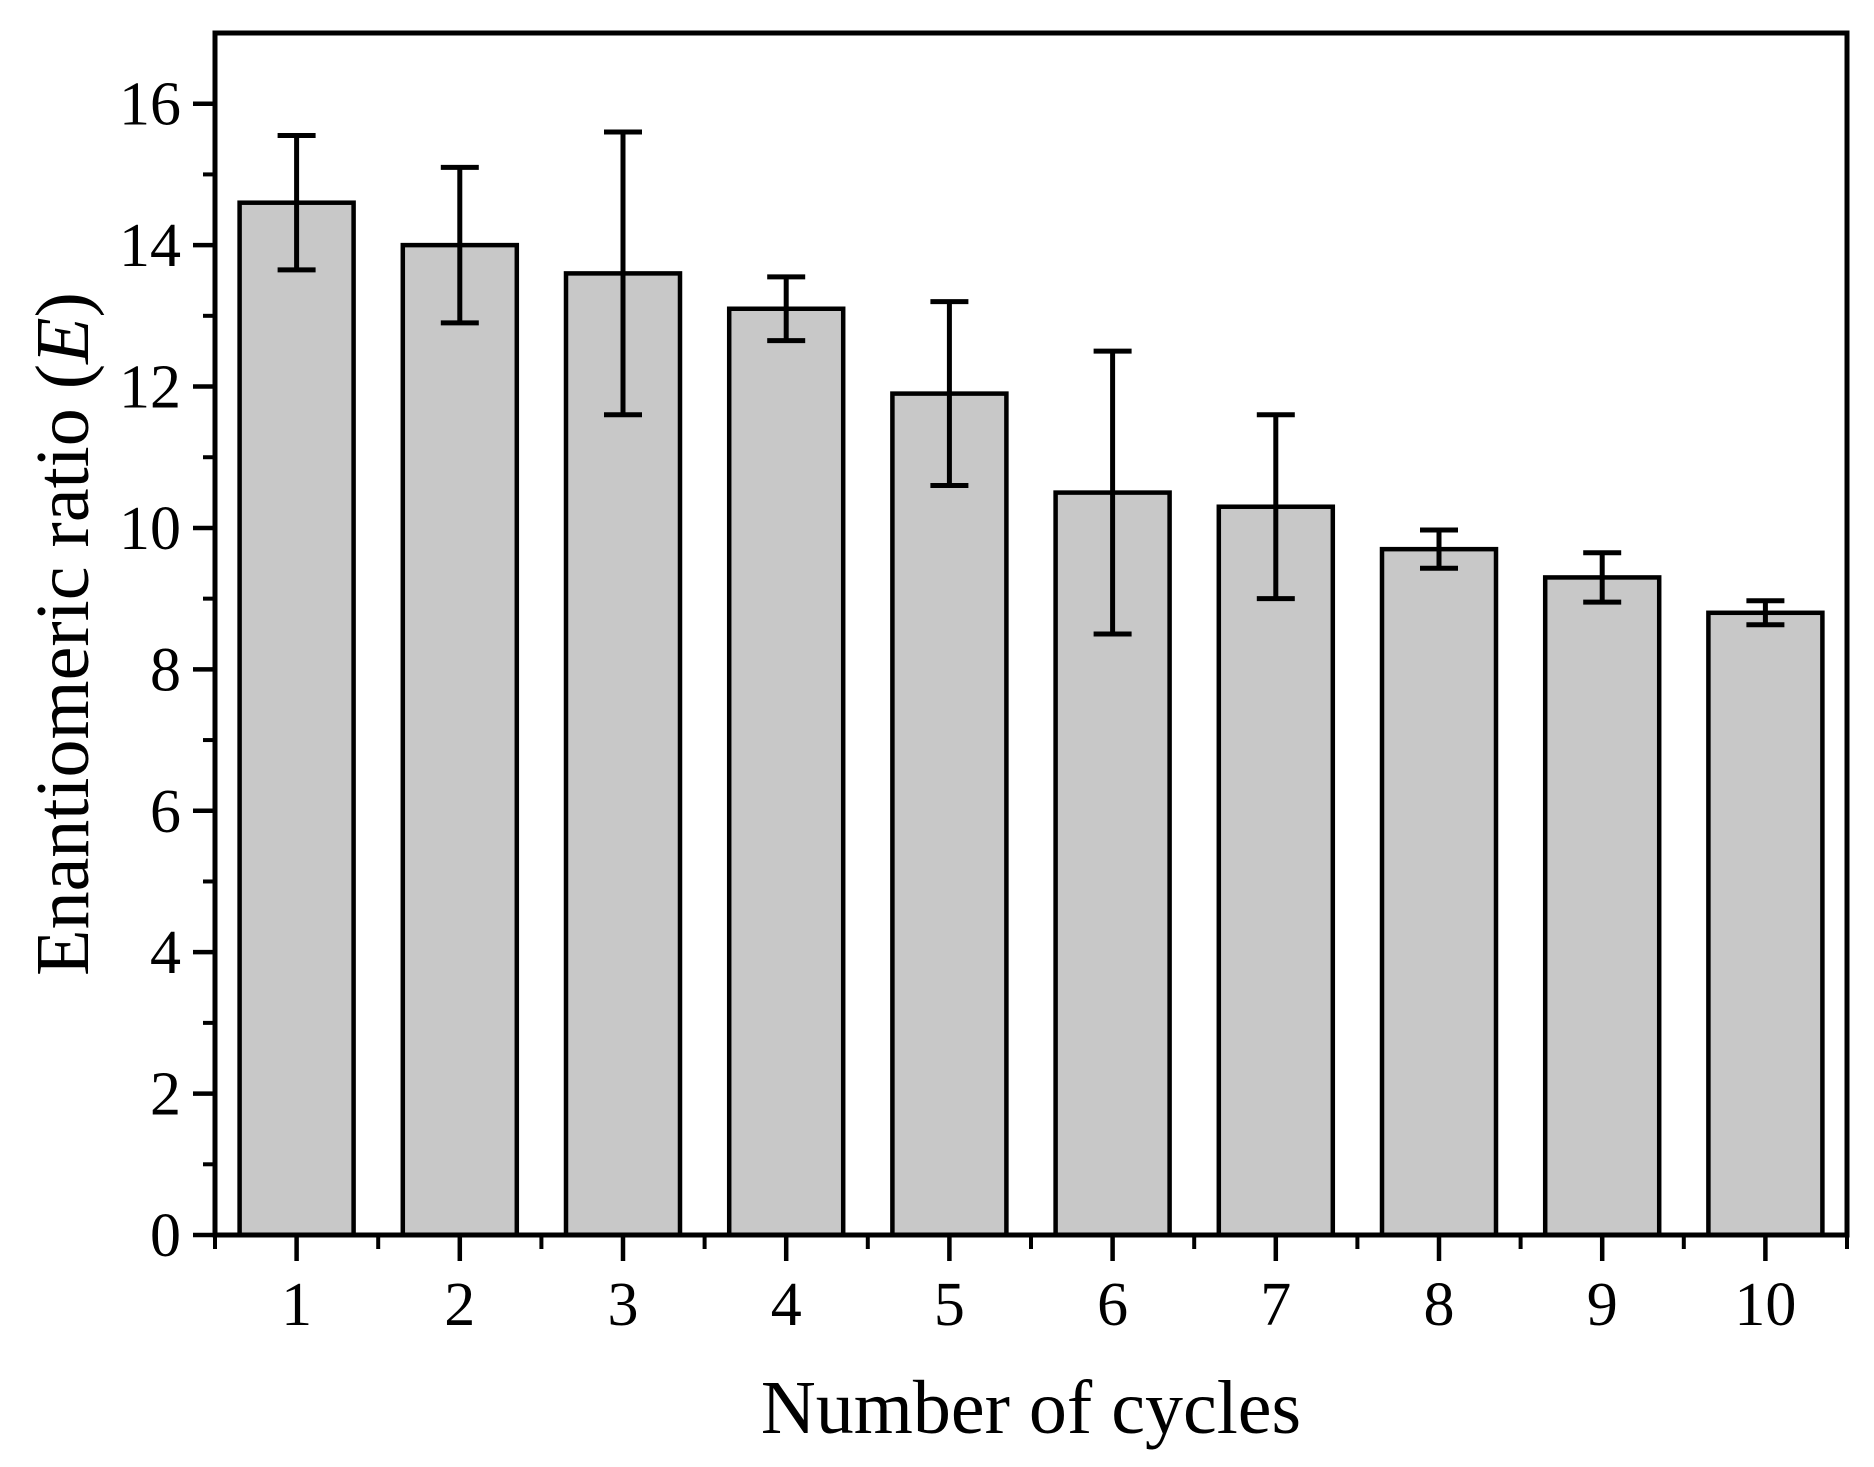 The height and width of the screenshot is (1467, 1874). Describe the element at coordinates (623, 1305) in the screenshot. I see `x-tick-label: 3` at that location.